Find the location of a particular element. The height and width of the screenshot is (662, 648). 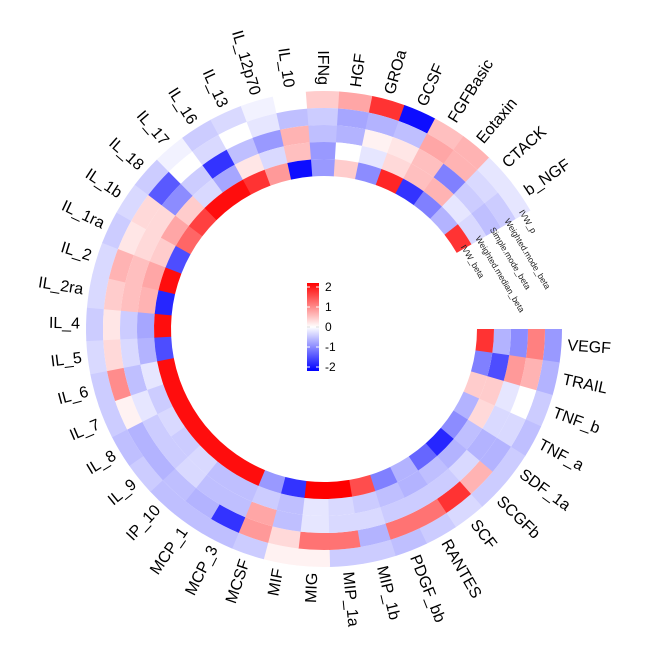

category-label: IL_5 is located at coordinates (66, 360).